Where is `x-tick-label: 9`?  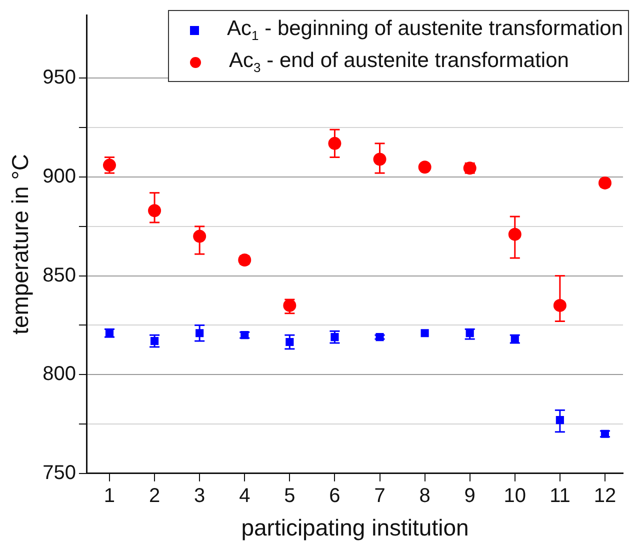
x-tick-label: 9 is located at coordinates (470, 495).